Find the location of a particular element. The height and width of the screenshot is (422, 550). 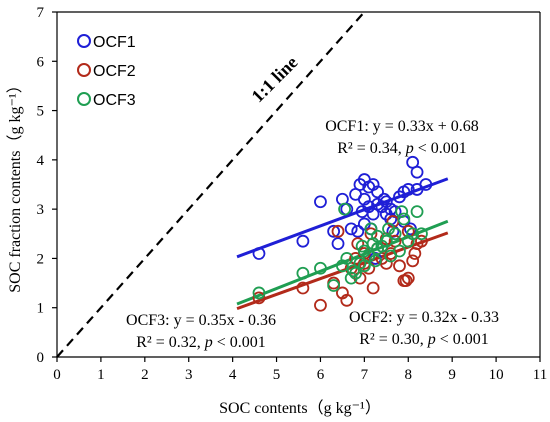

x-tick-label: 10 is located at coordinates (496, 375).